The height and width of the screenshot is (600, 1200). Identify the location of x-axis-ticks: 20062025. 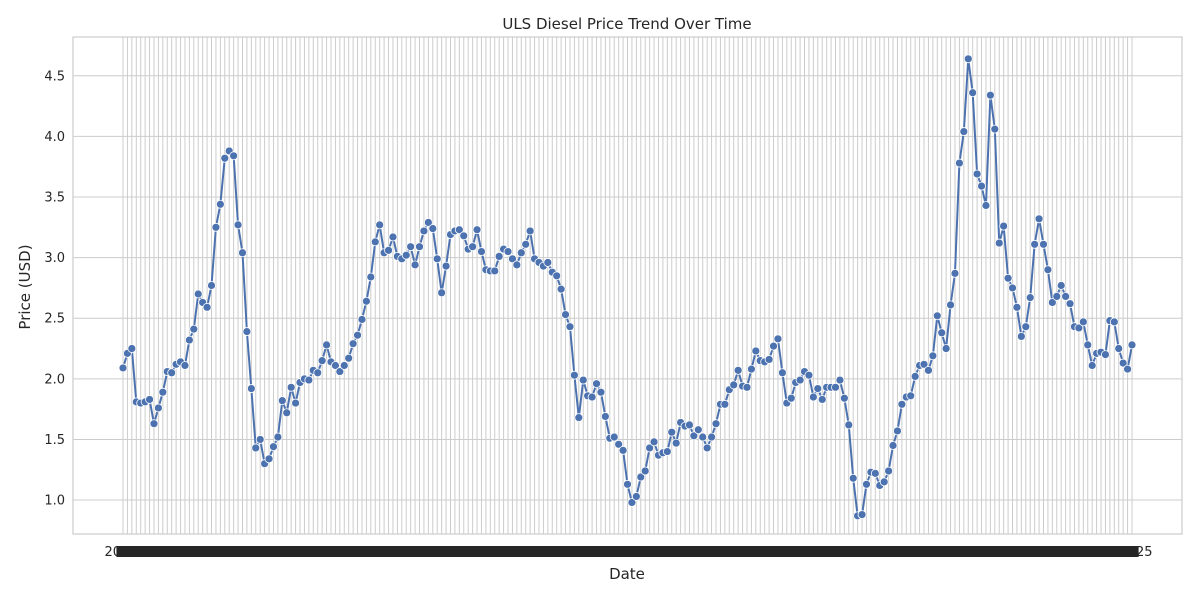
(628, 552).